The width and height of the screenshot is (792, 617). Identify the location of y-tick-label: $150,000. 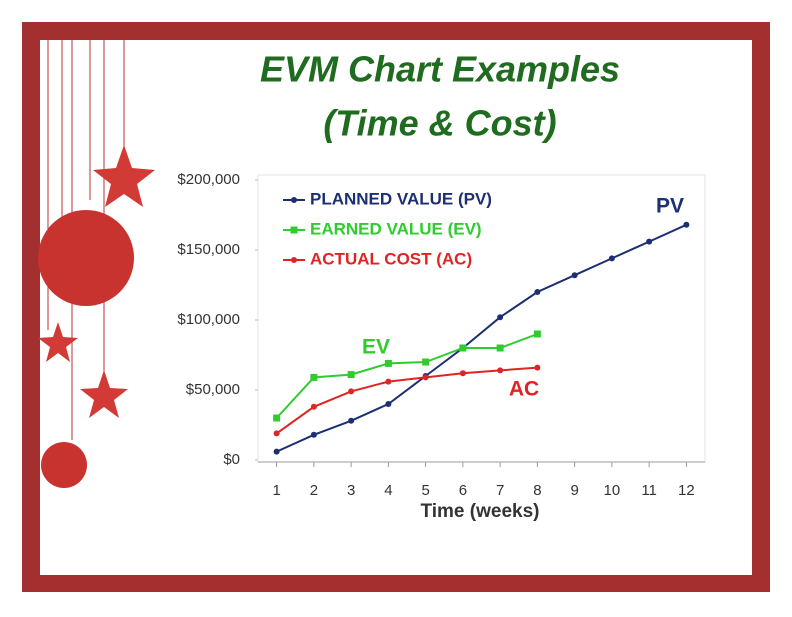
(208, 249).